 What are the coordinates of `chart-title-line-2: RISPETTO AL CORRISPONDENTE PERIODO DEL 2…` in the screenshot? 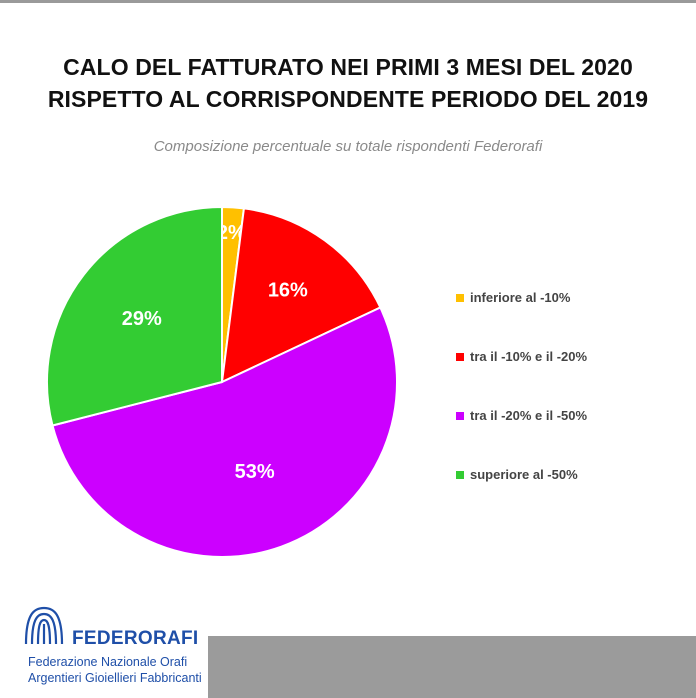 It's located at (348, 99).